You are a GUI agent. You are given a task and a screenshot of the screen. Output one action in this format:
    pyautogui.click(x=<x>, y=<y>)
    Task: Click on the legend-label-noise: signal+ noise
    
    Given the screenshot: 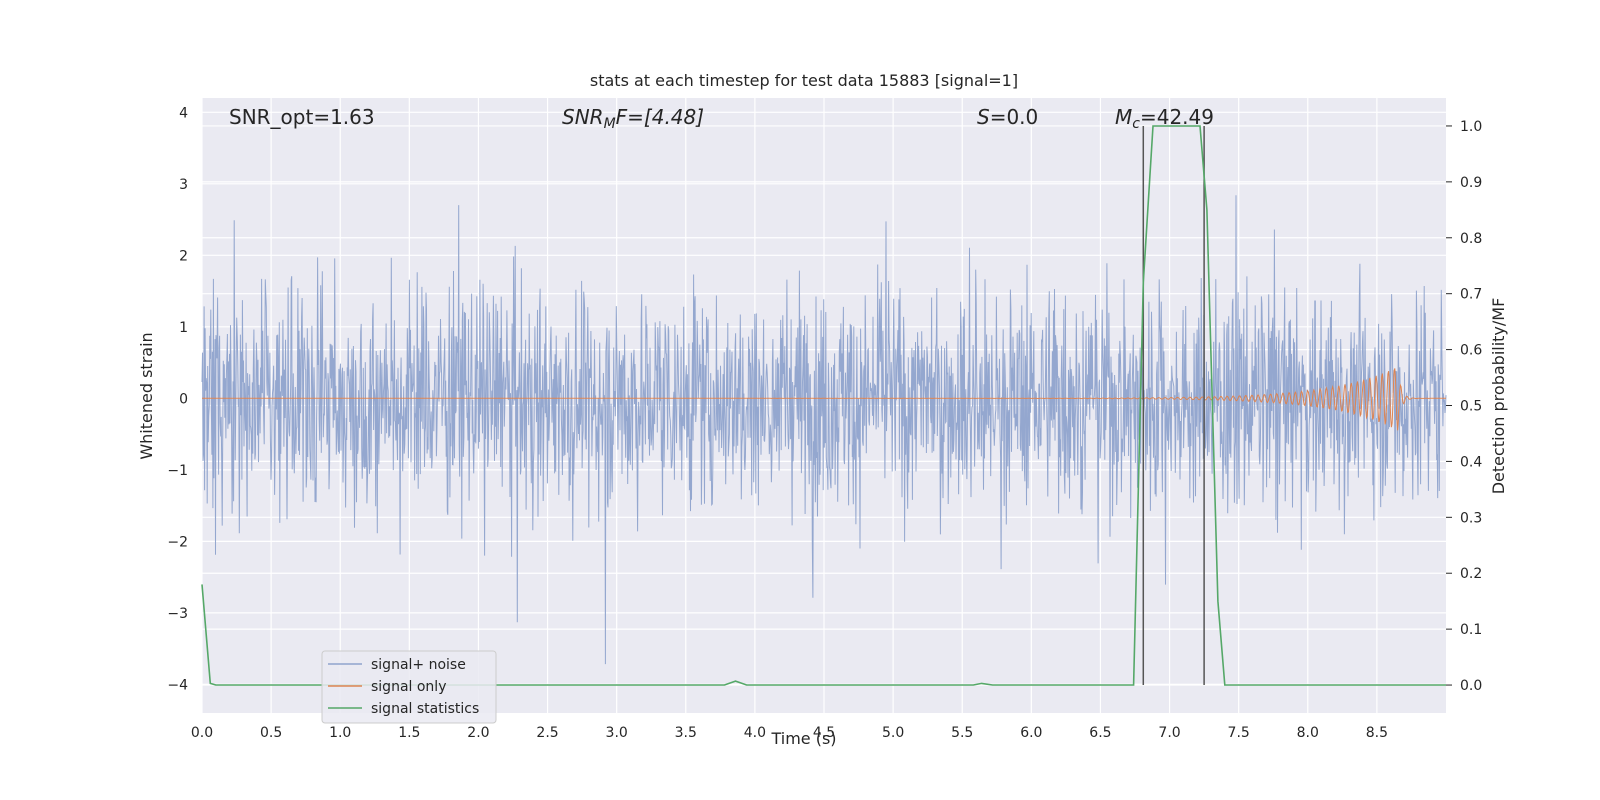 What is the action you would take?
    pyautogui.click(x=418, y=665)
    